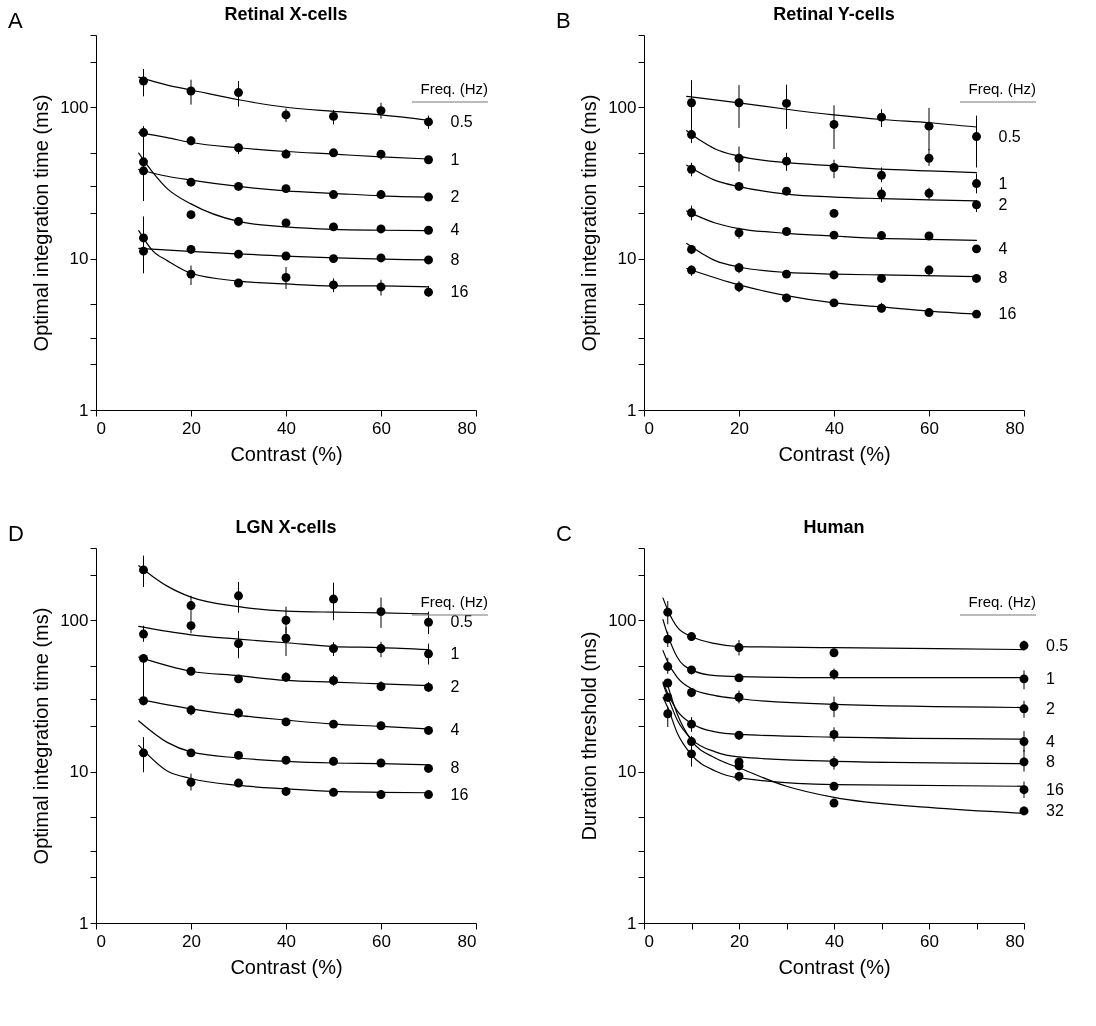  I want to click on text: A, so click(15, 20).